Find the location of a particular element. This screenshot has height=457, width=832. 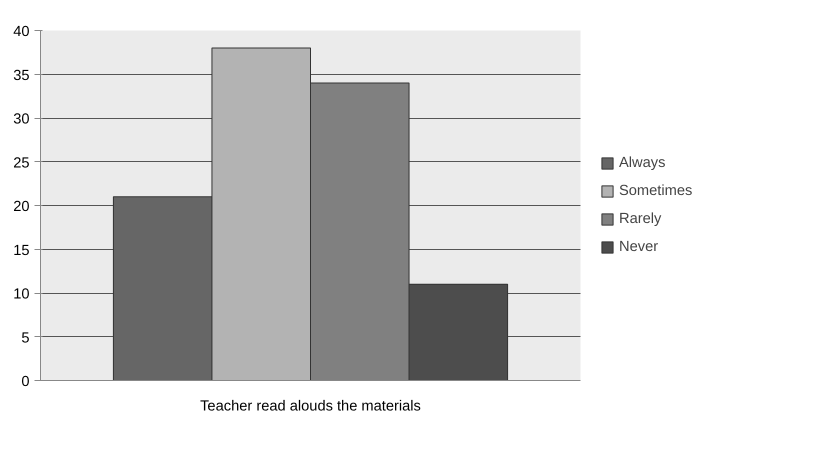

y-tick-label: 25 is located at coordinates (21, 163).